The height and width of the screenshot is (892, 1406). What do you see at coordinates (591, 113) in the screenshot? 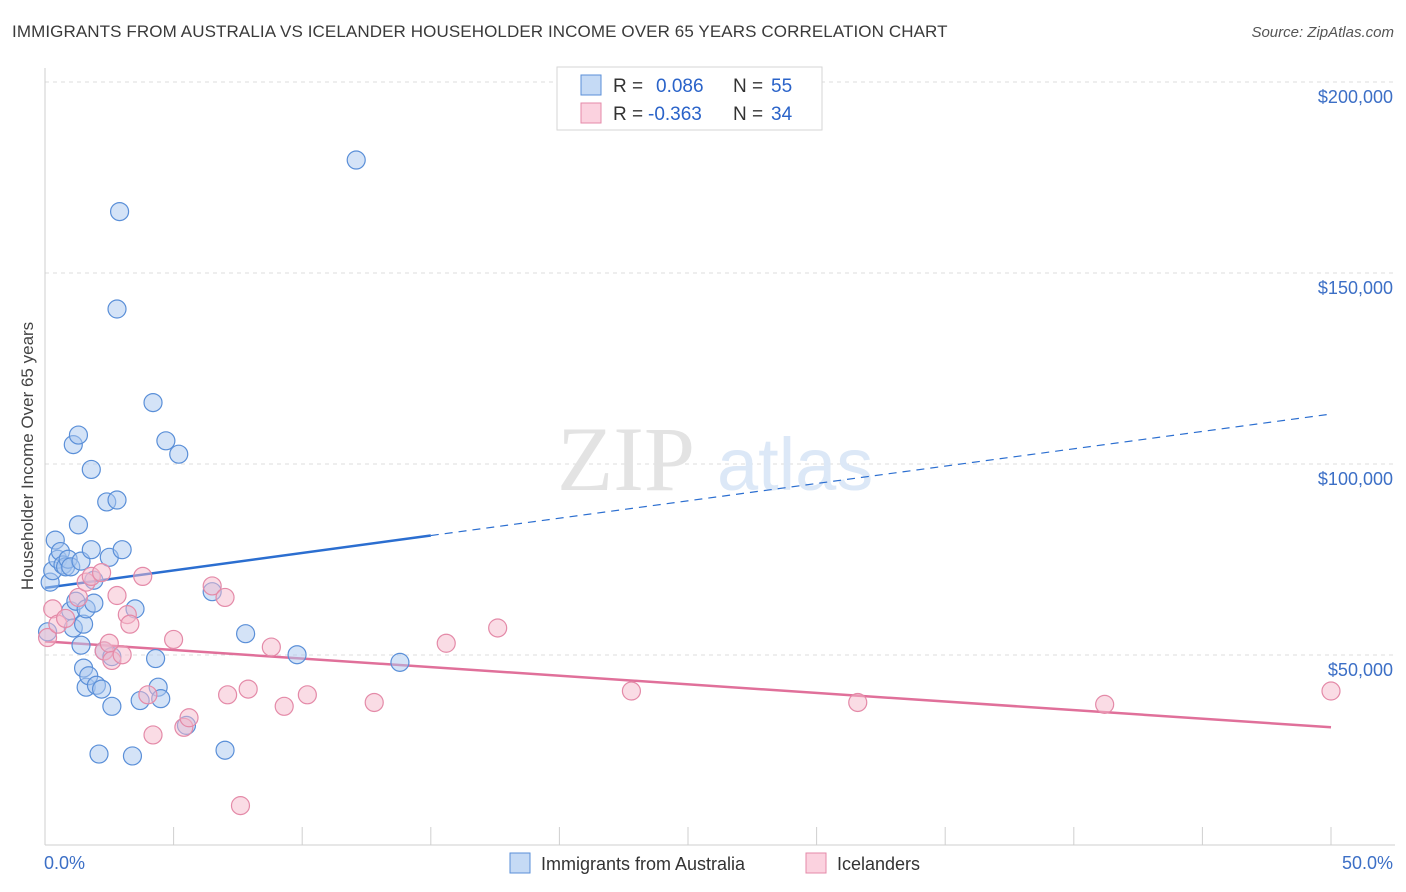
I see `legend-swatch-pink` at bounding box center [591, 113].